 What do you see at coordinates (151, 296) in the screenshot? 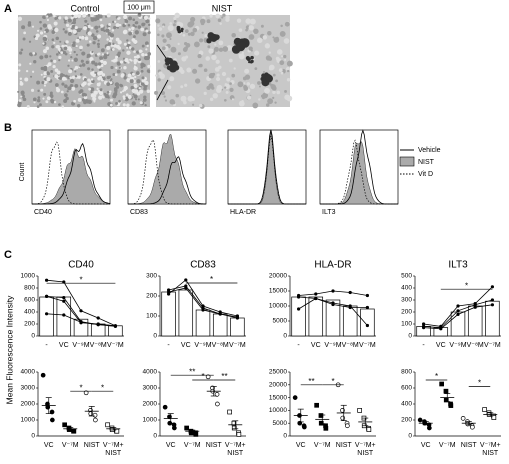
I see `y-tick-label: 200` at bounding box center [151, 296].